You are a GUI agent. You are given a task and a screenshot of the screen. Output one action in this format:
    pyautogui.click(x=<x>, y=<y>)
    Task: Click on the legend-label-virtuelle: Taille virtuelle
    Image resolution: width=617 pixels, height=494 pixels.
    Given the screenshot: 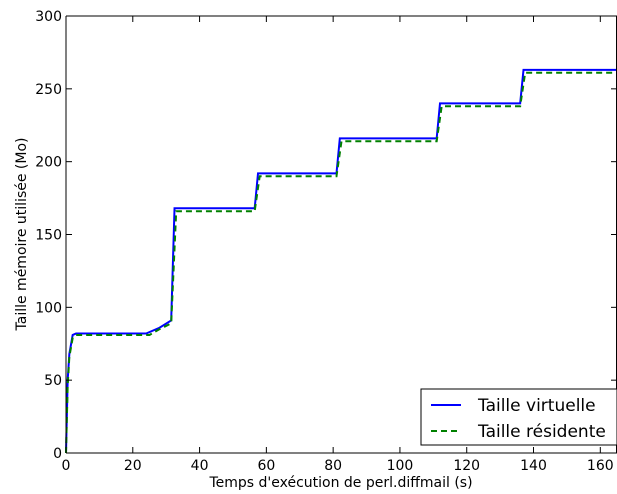 What is the action you would take?
    pyautogui.click(x=536, y=406)
    